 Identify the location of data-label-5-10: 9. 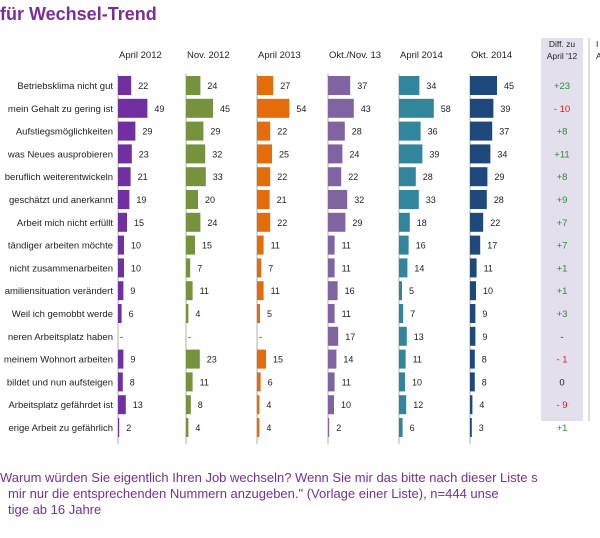
(484, 314).